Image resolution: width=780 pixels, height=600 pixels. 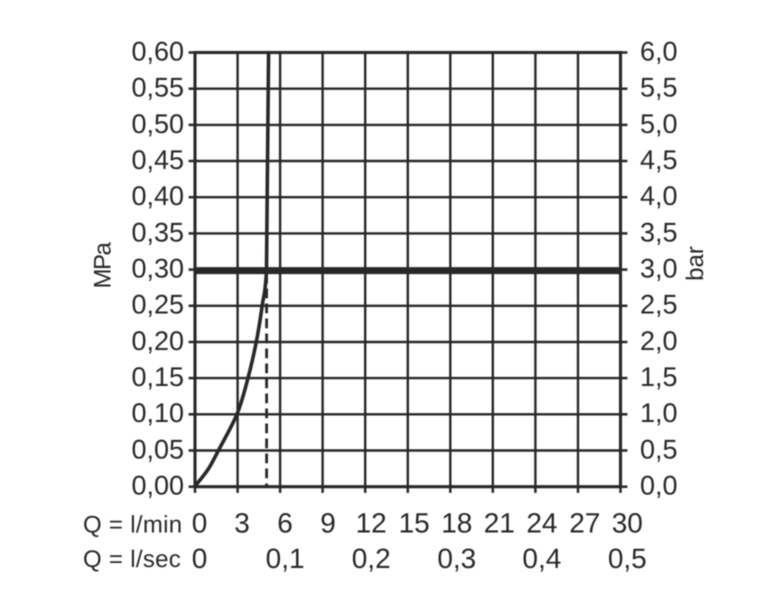 I want to click on svg-text: 0,10, so click(x=157, y=413).